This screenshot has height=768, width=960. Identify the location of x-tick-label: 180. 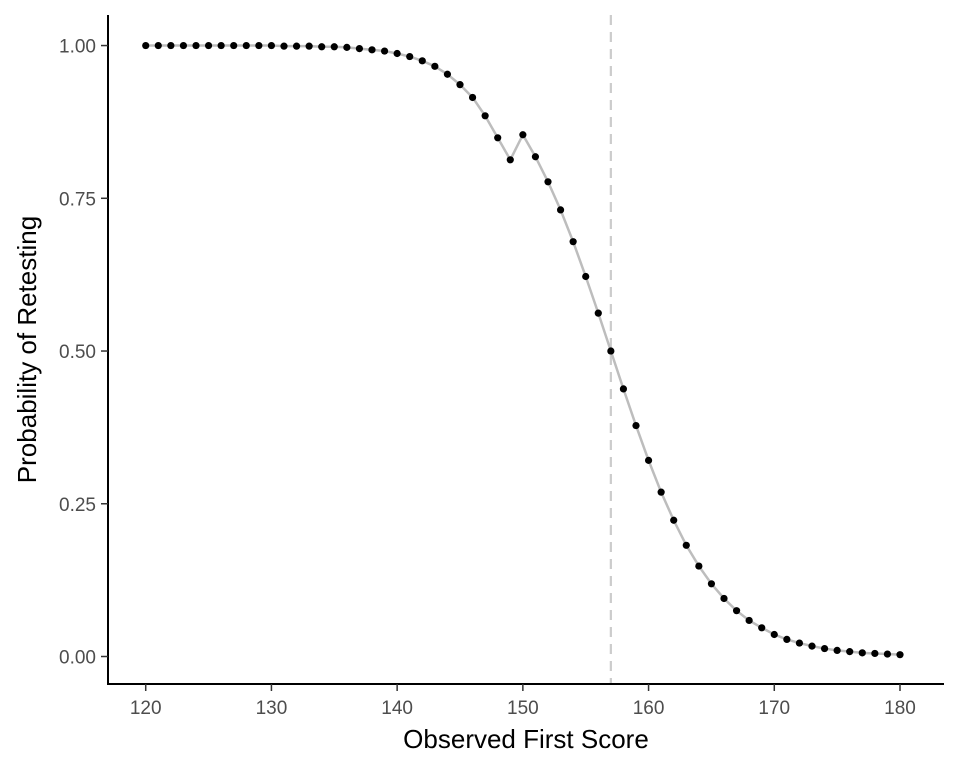
(900, 708).